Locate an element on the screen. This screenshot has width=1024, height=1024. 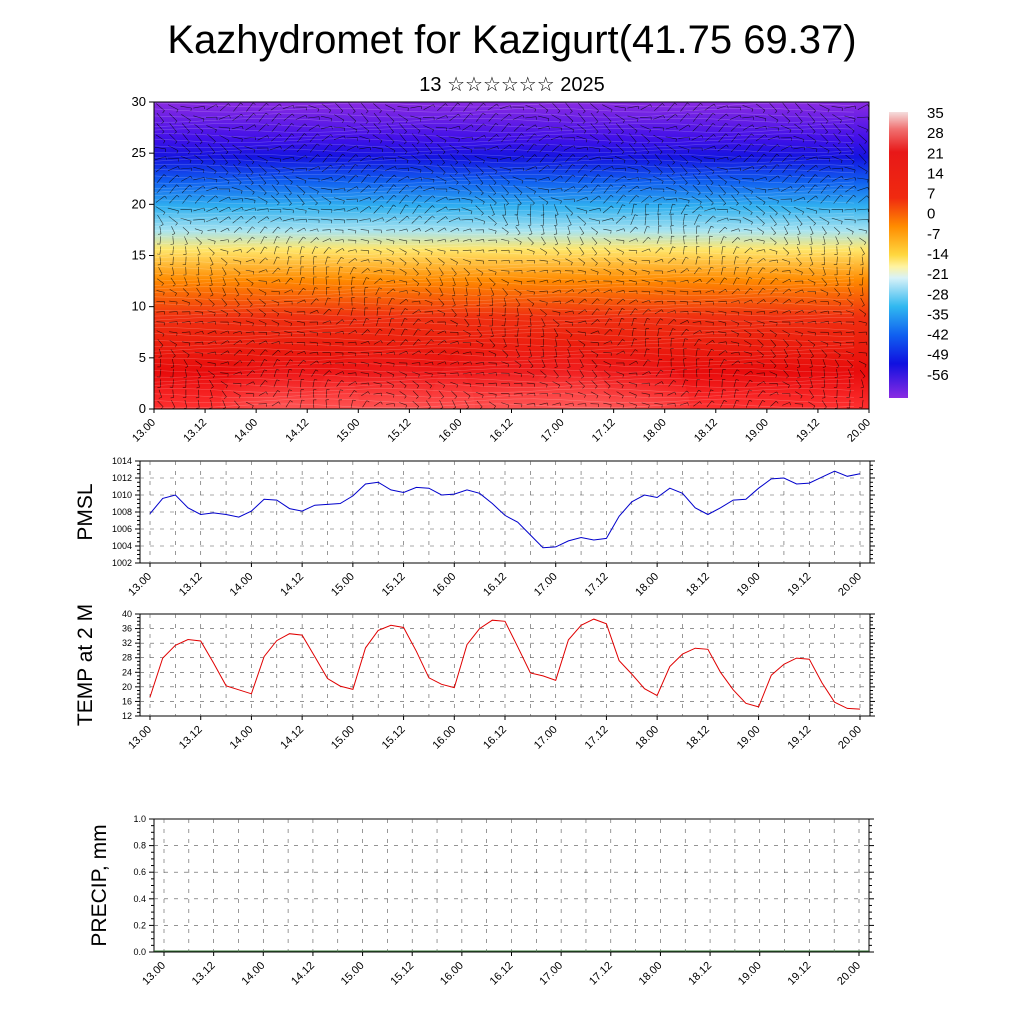
x-tick-label: 17.12 is located at coordinates (597, 585).